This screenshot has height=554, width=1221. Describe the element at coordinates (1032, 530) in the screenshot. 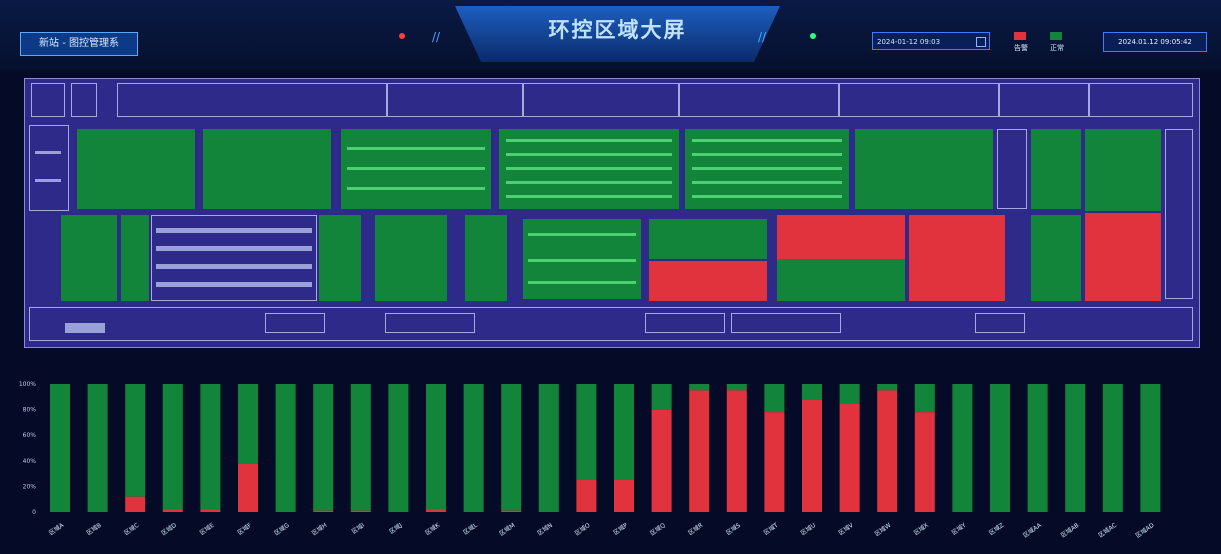

I see `x-tick-label: 区域AA` at that location.